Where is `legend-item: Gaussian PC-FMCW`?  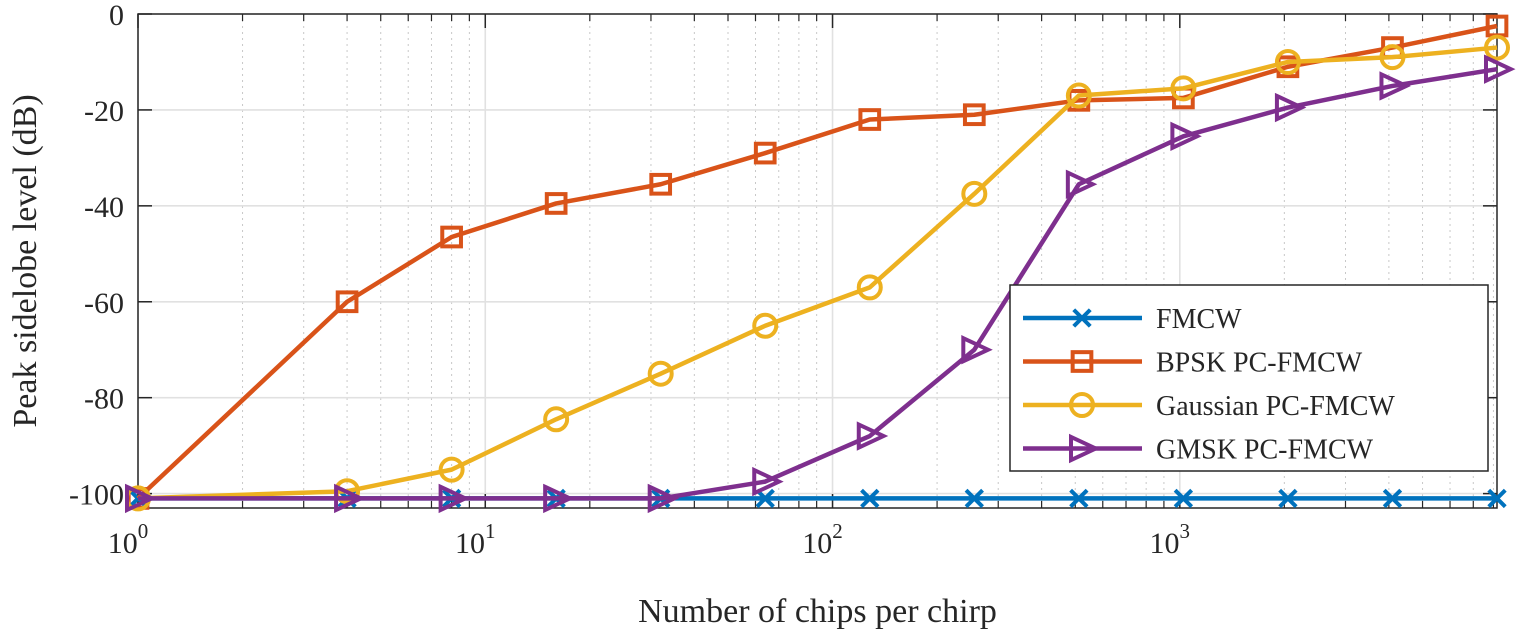
legend-item: Gaussian PC-FMCW is located at coordinates (1209, 406).